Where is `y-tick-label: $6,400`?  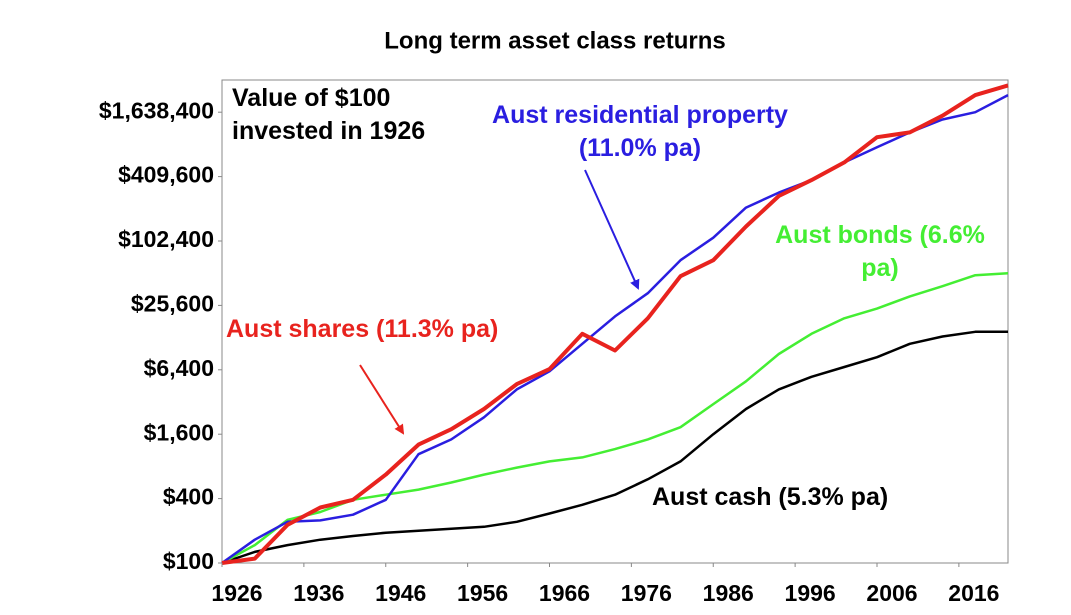 y-tick-label: $6,400 is located at coordinates (179, 368).